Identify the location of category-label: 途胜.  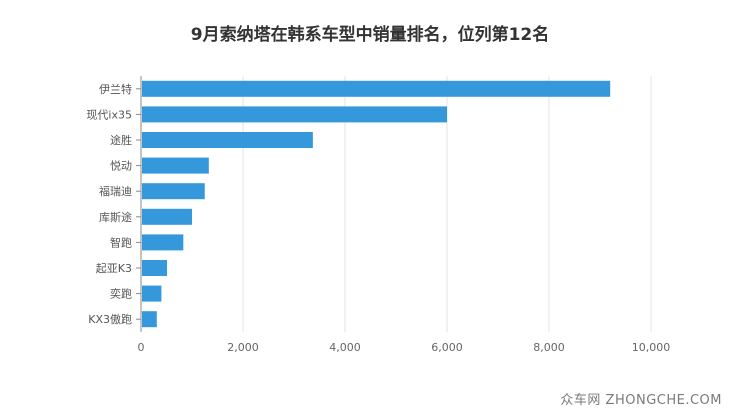
(121, 140).